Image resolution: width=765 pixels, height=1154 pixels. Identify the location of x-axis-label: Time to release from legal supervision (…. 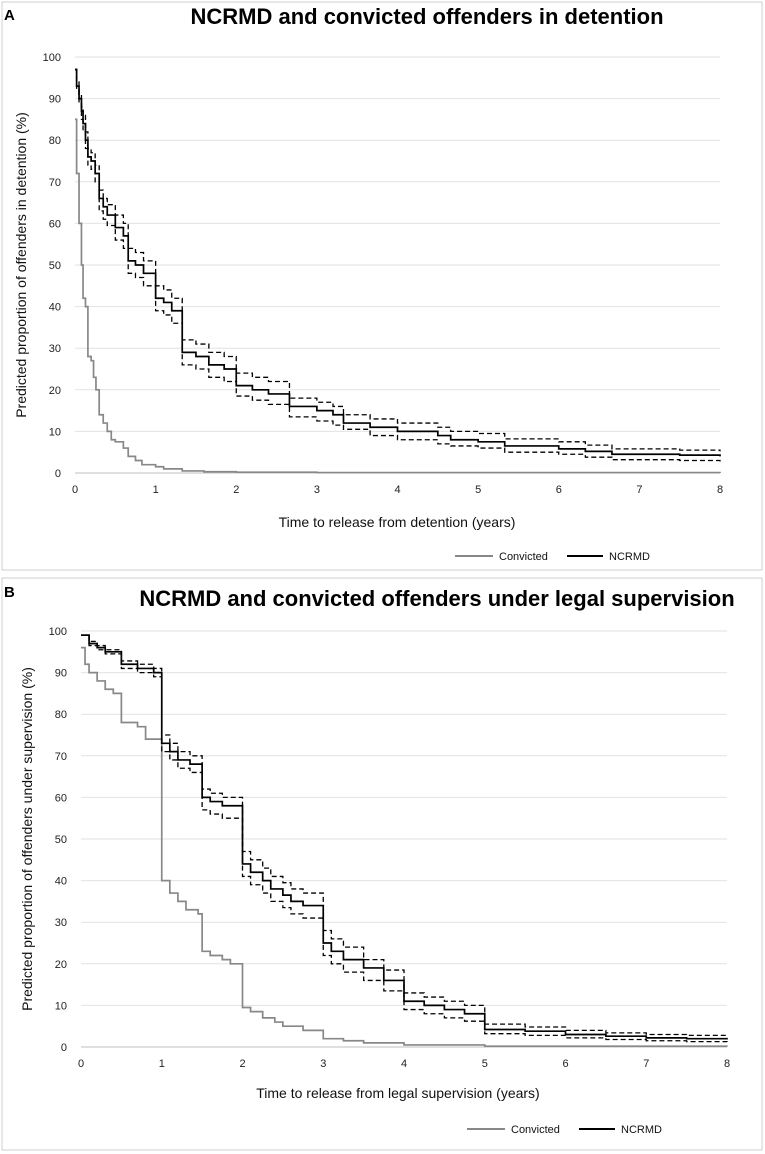
(397, 1093).